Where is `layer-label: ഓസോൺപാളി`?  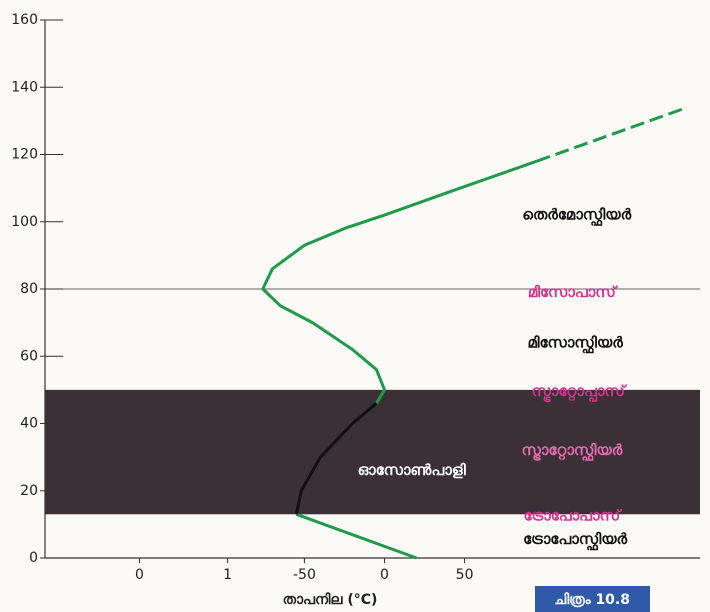 layer-label: ഓസോൺപാളി is located at coordinates (412, 470).